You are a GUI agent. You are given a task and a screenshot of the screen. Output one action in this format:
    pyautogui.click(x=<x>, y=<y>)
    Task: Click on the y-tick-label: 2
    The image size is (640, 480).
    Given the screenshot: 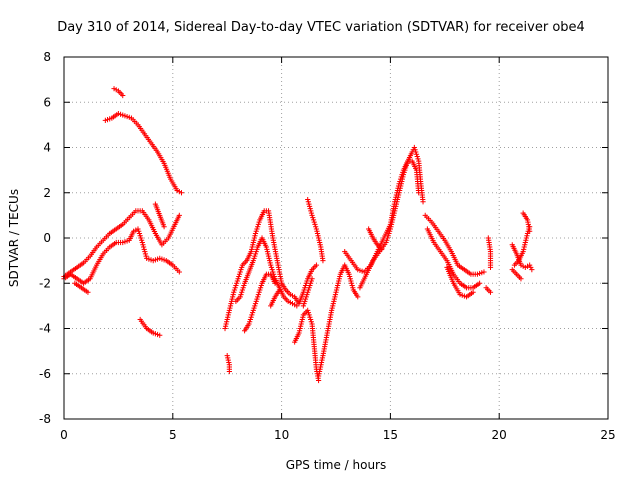 What is the action you would take?
    pyautogui.click(x=47, y=193)
    